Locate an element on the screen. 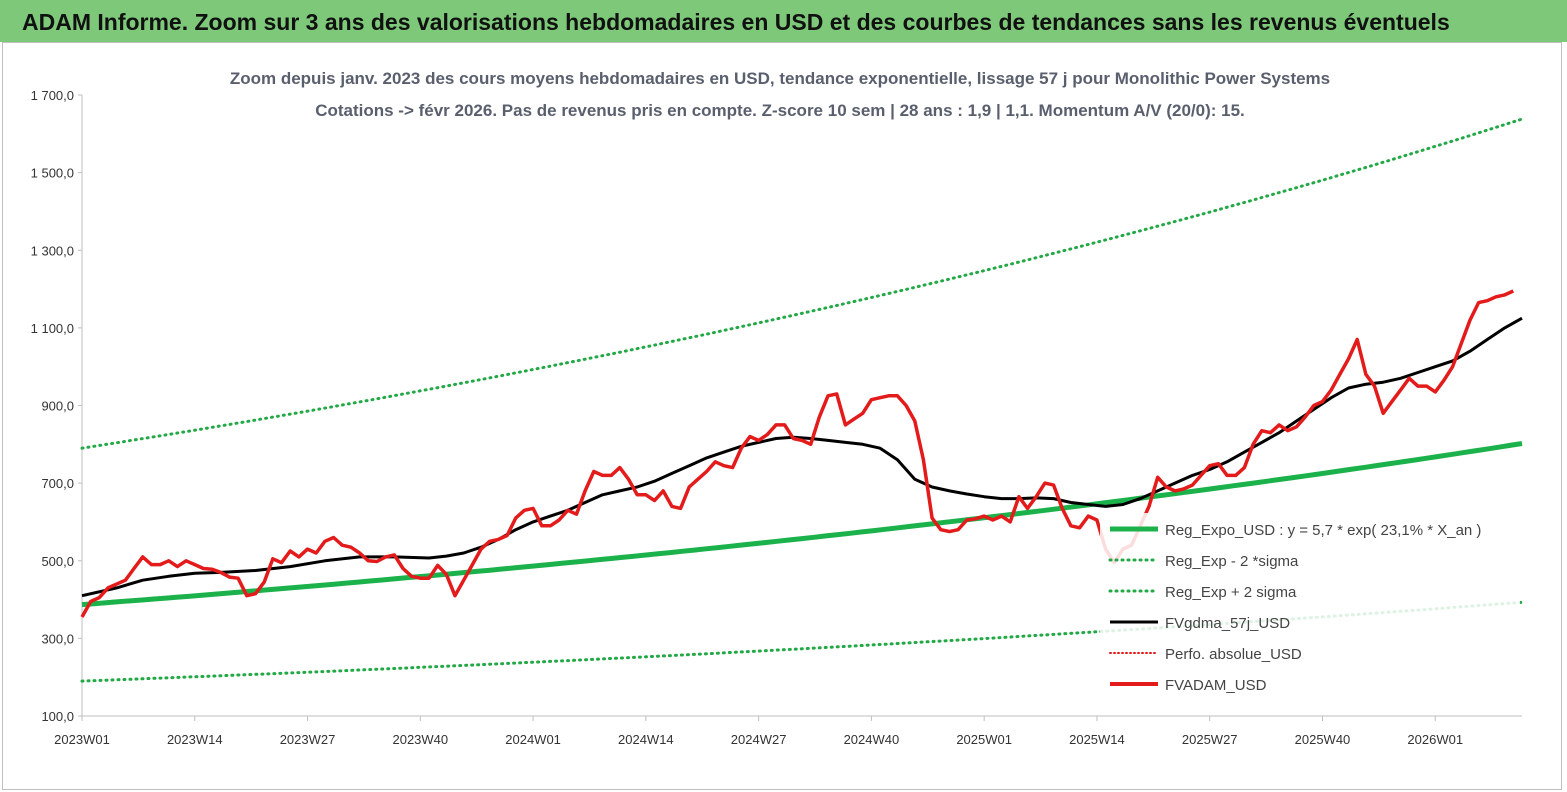 The image size is (1567, 792). legend-label-plus: Reg_Exp + 2 sigma is located at coordinates (1231, 592).